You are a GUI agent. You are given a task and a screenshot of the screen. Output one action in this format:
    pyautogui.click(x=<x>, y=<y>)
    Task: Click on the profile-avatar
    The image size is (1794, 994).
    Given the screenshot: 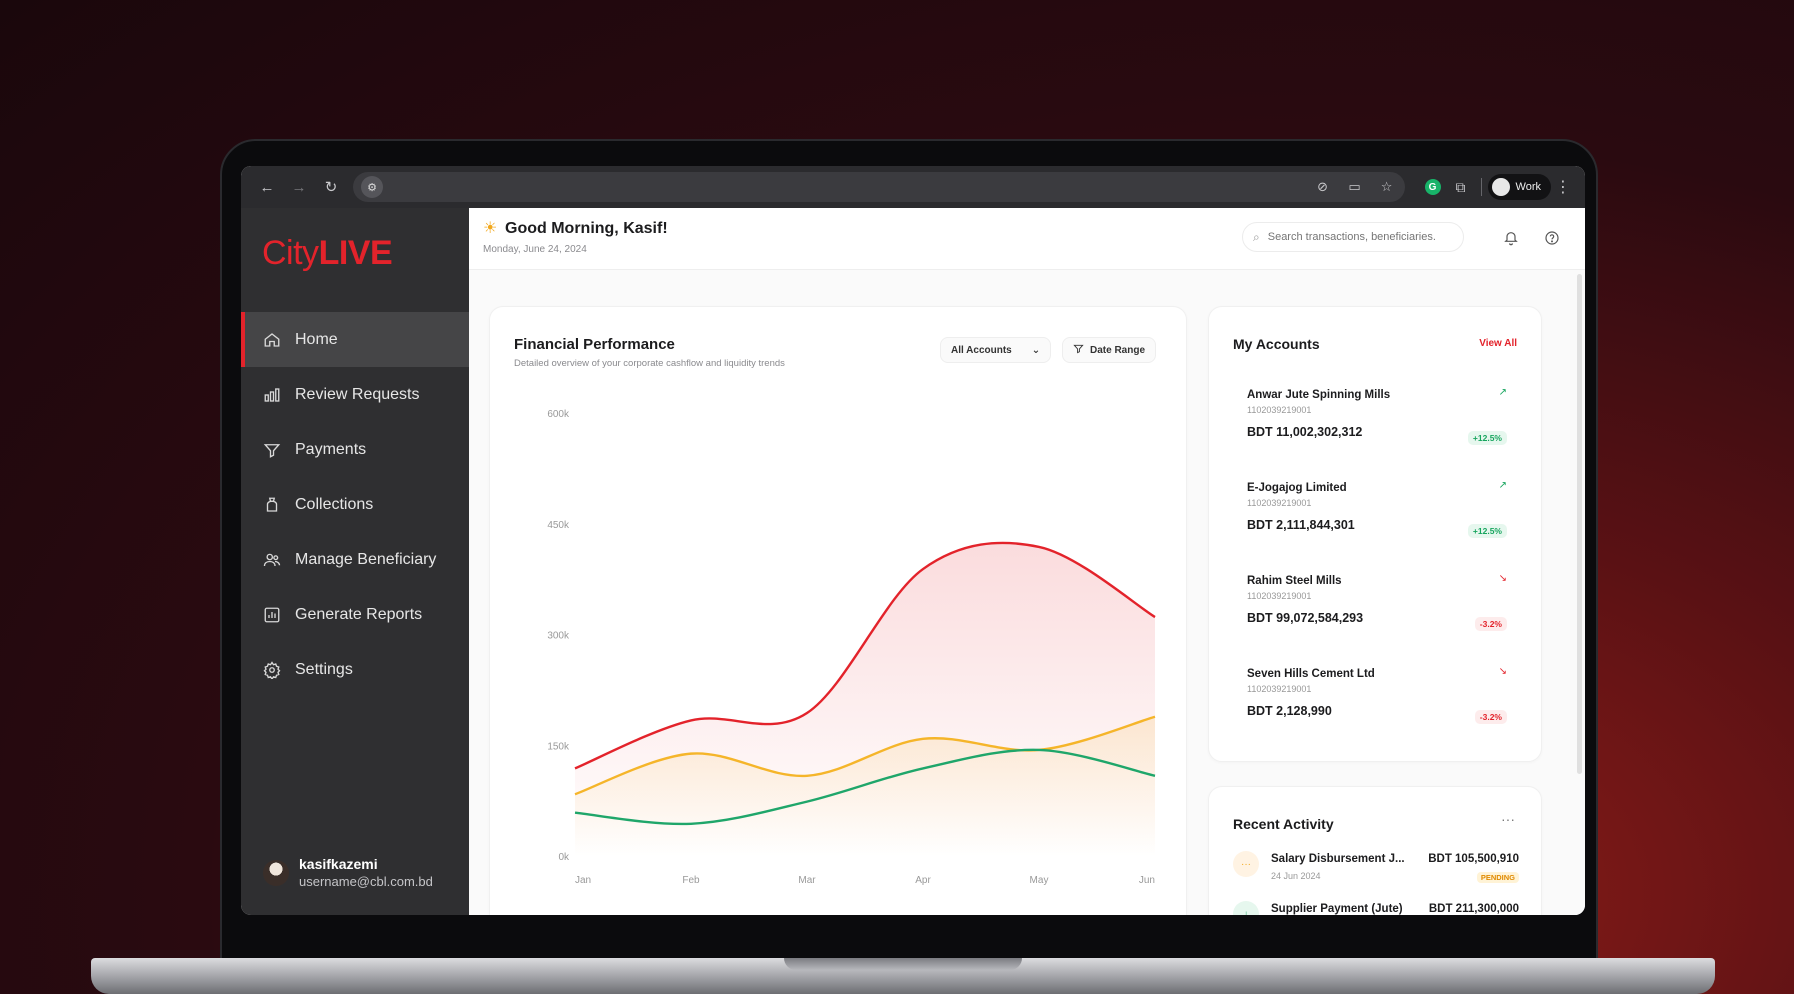 What is the action you would take?
    pyautogui.click(x=1500, y=187)
    